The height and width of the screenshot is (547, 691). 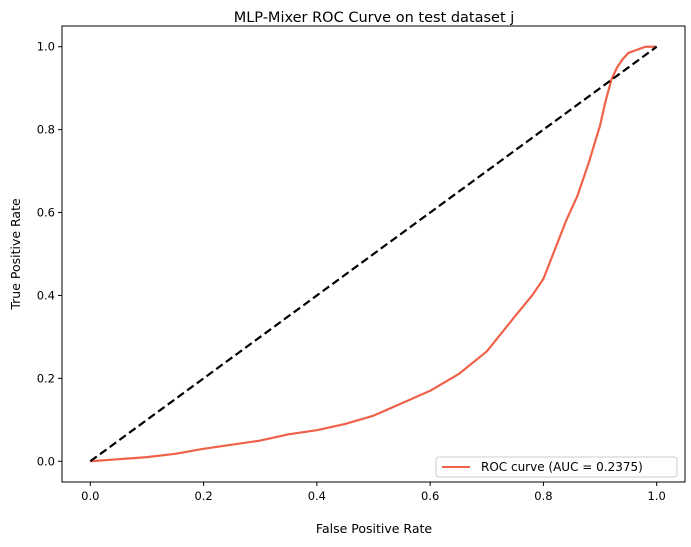 I want to click on legend-entry-roc: ROC curve (AUC = 0.2375), so click(x=562, y=467).